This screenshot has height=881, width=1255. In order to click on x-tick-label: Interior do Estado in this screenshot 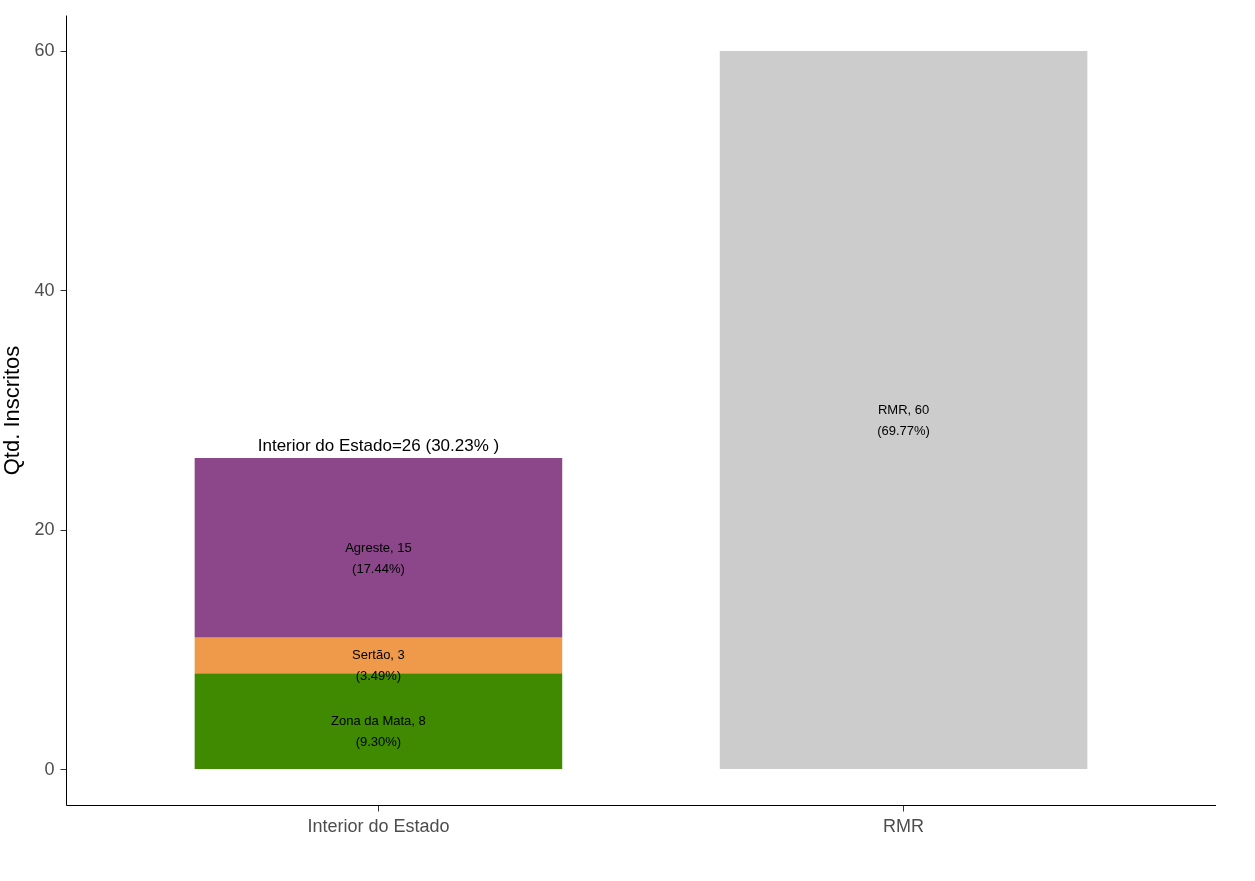, I will do `click(378, 825)`.